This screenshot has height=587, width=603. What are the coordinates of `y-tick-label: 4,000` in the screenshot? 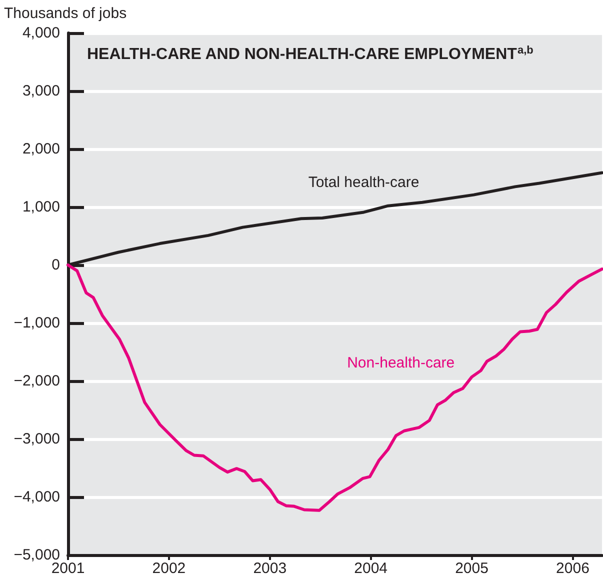 It's located at (41, 33).